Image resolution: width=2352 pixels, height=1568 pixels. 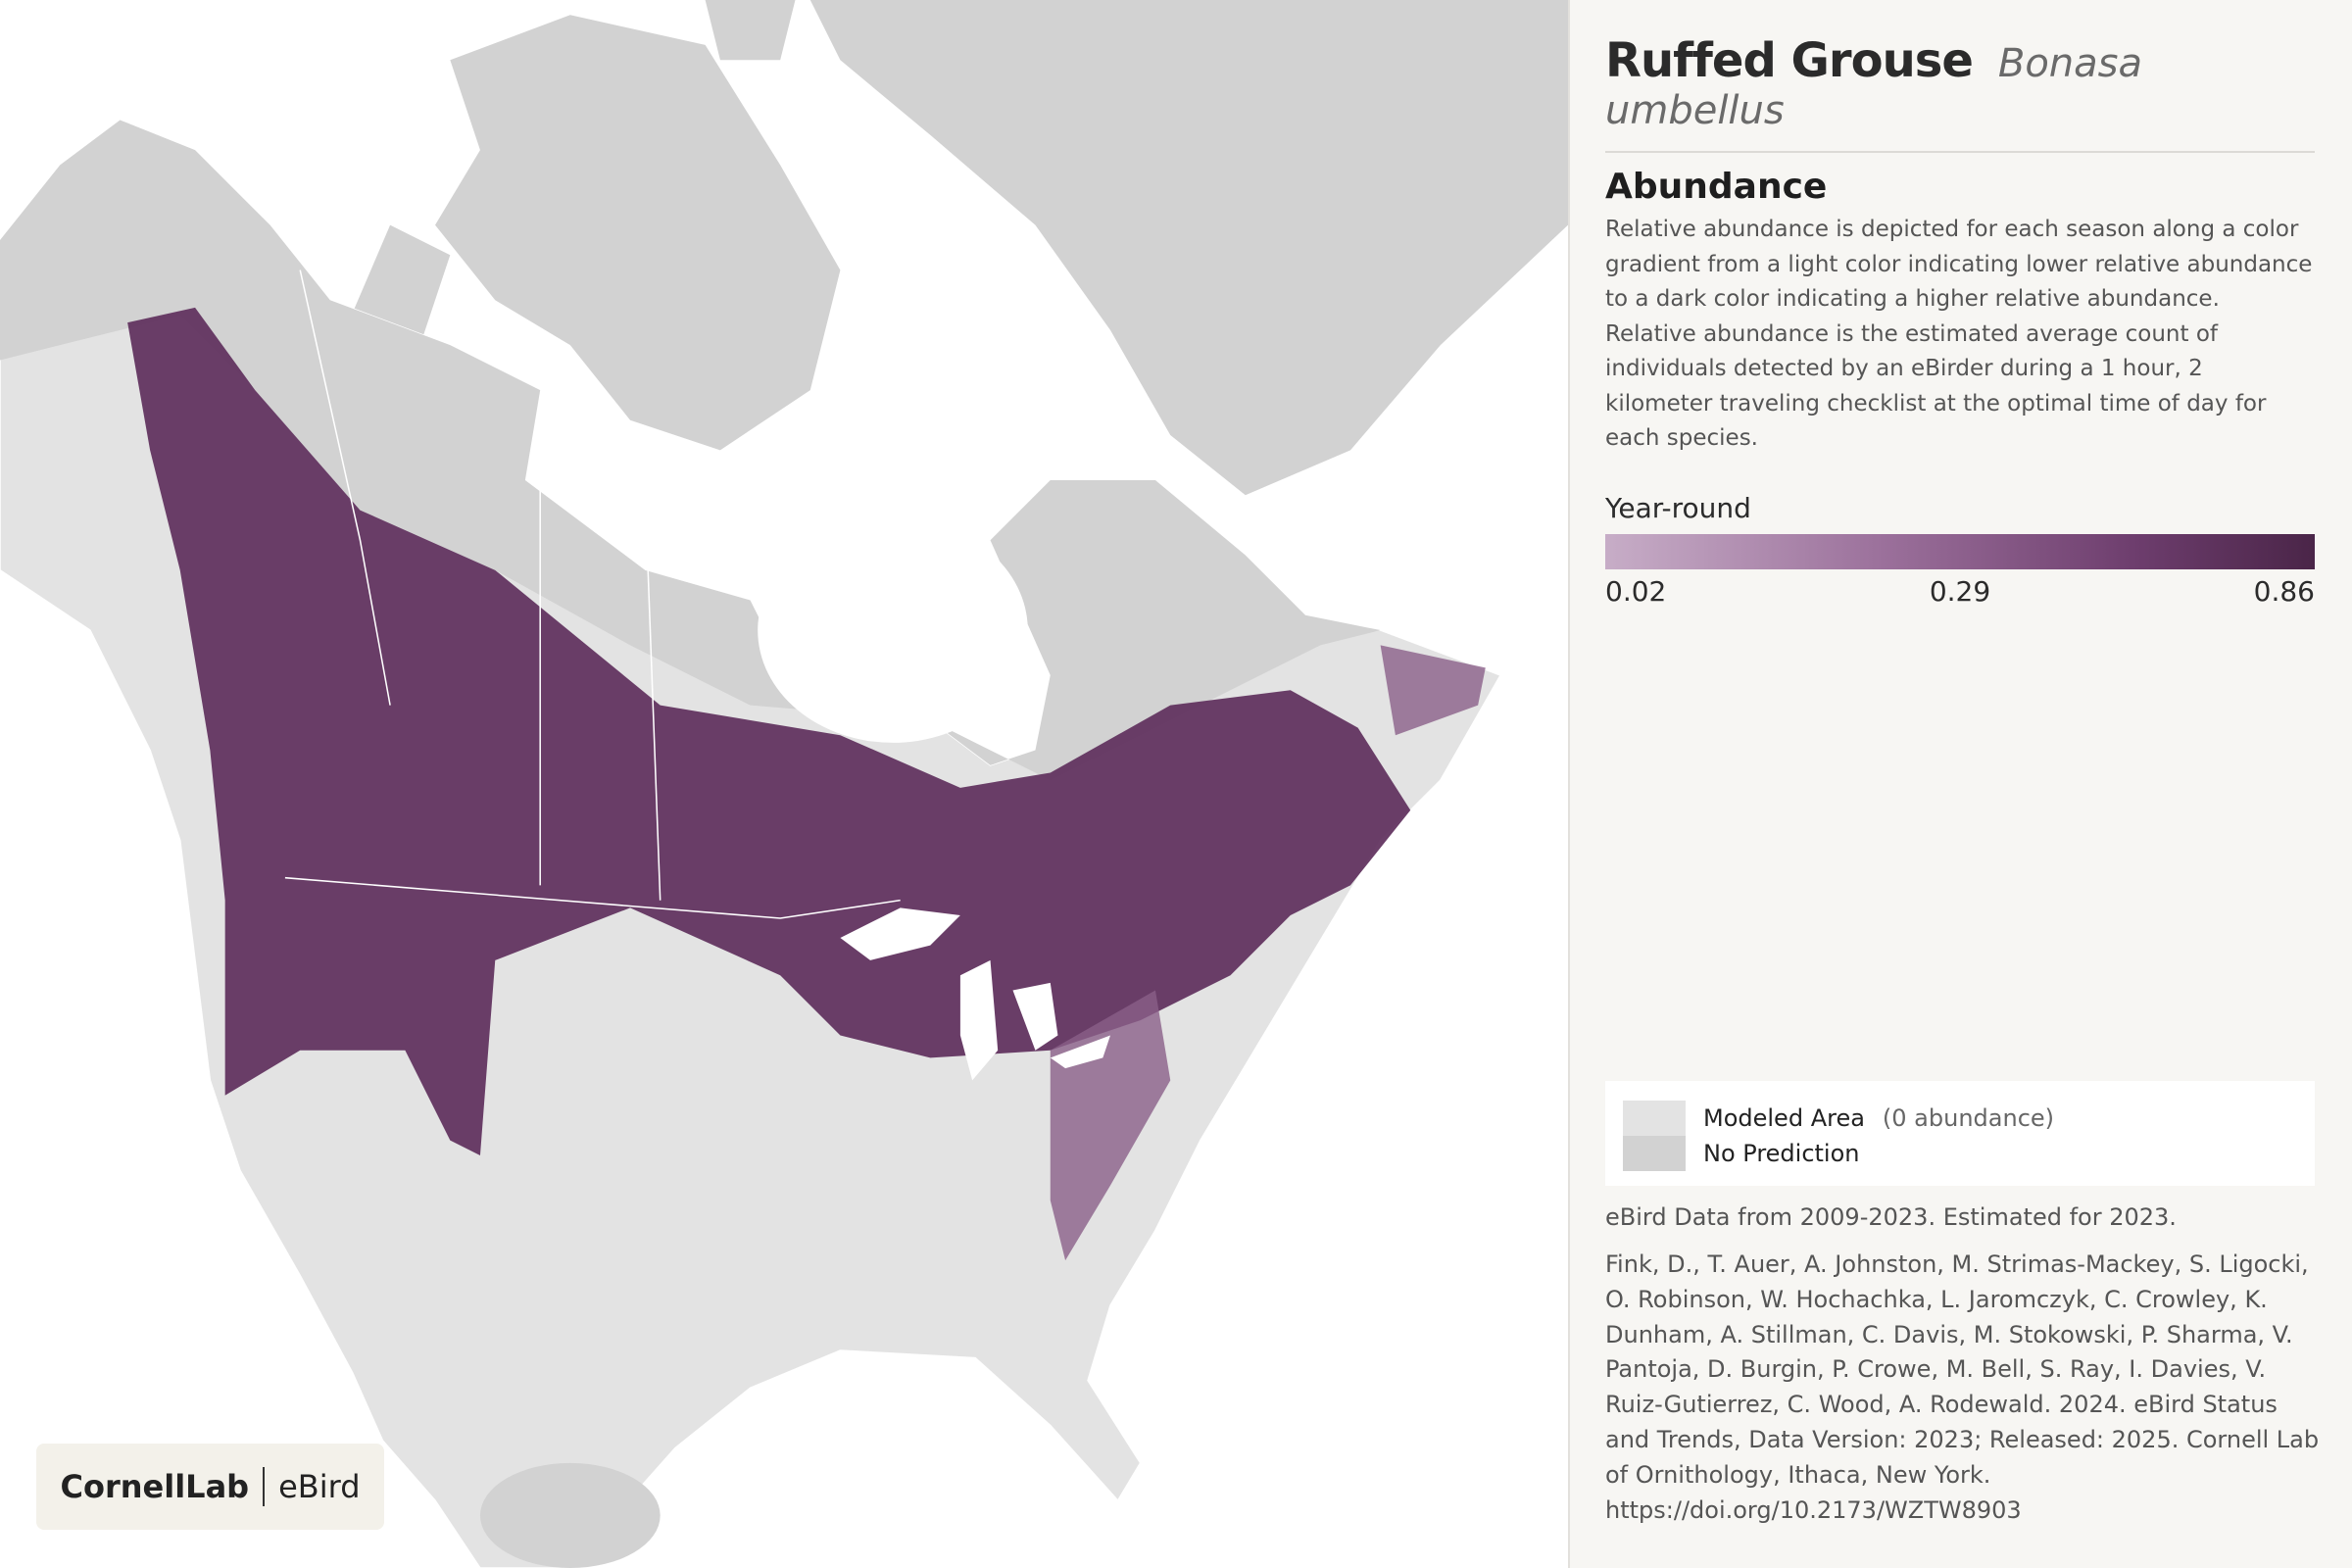 I want to click on gradient-ticks: 0.02 0.29 0.86, so click(x=1960, y=591).